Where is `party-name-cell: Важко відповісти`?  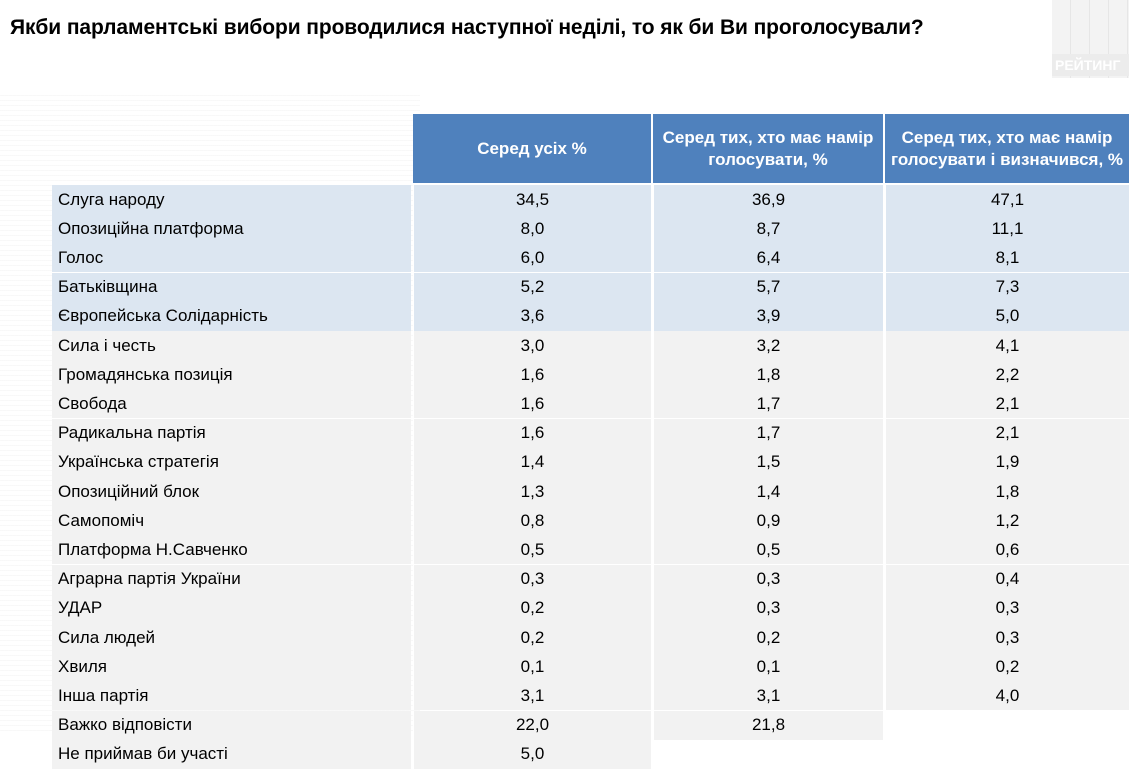 party-name-cell: Важко відповісти is located at coordinates (231, 725).